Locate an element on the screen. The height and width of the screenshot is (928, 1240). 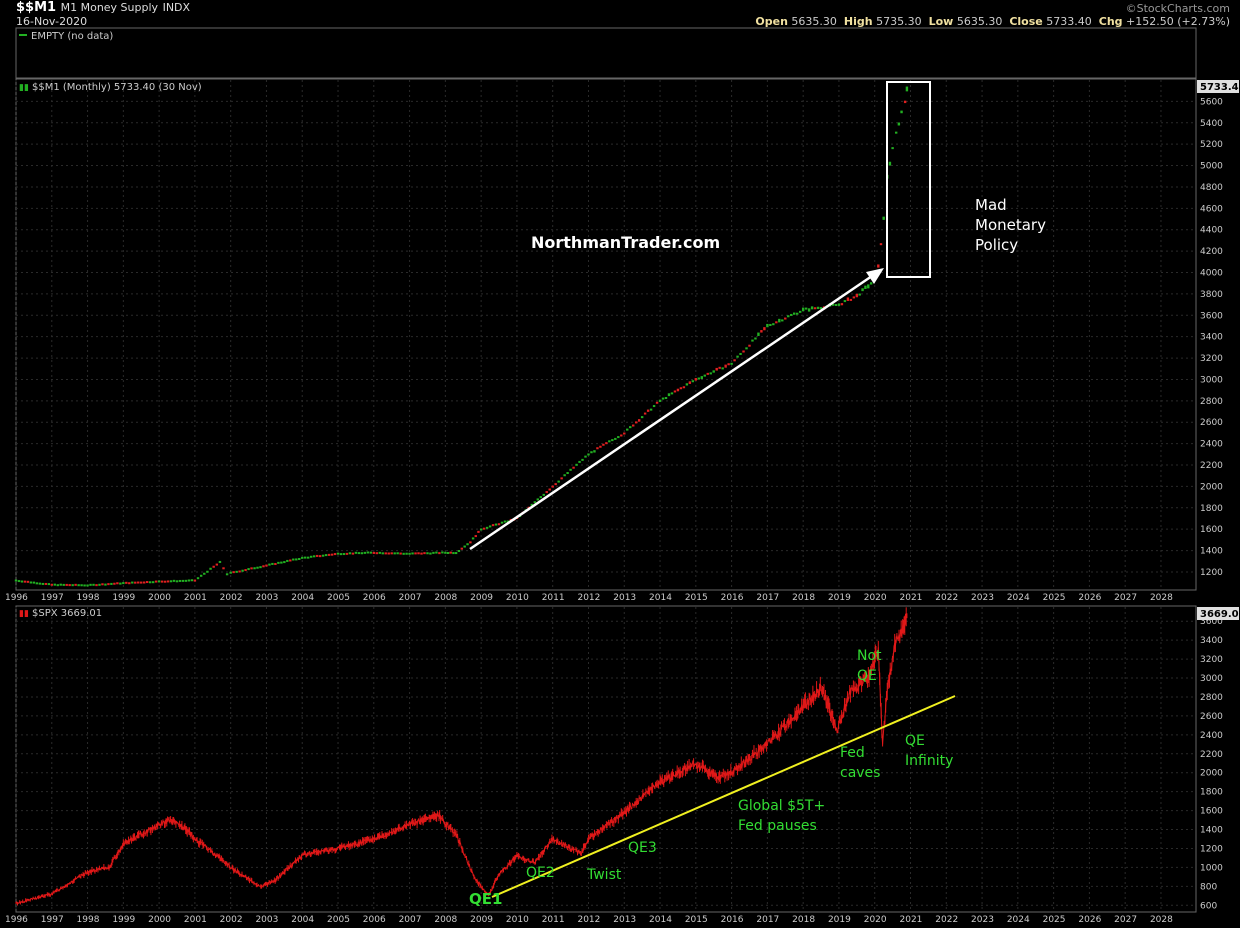
m1-x-tick-label: 2012 is located at coordinates (588, 598).